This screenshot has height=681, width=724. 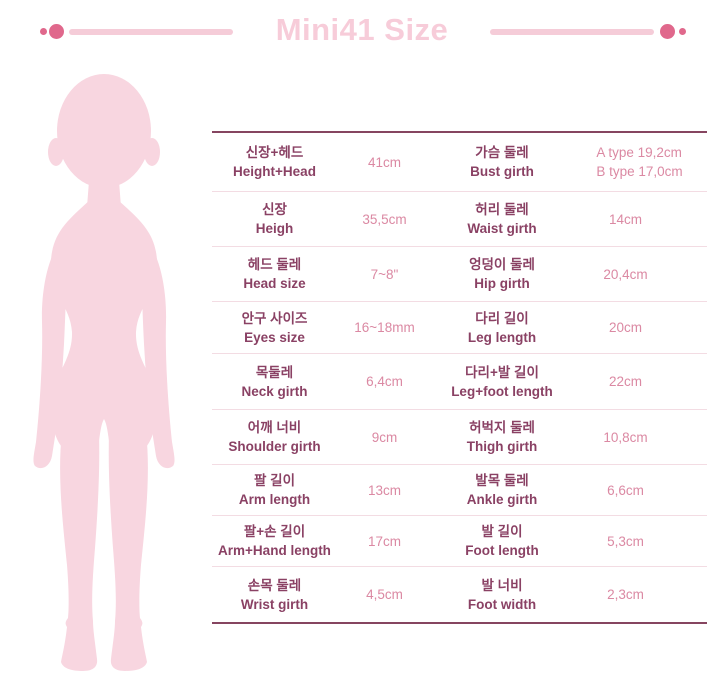 What do you see at coordinates (274, 499) in the screenshot?
I see `label-english: Arm length` at bounding box center [274, 499].